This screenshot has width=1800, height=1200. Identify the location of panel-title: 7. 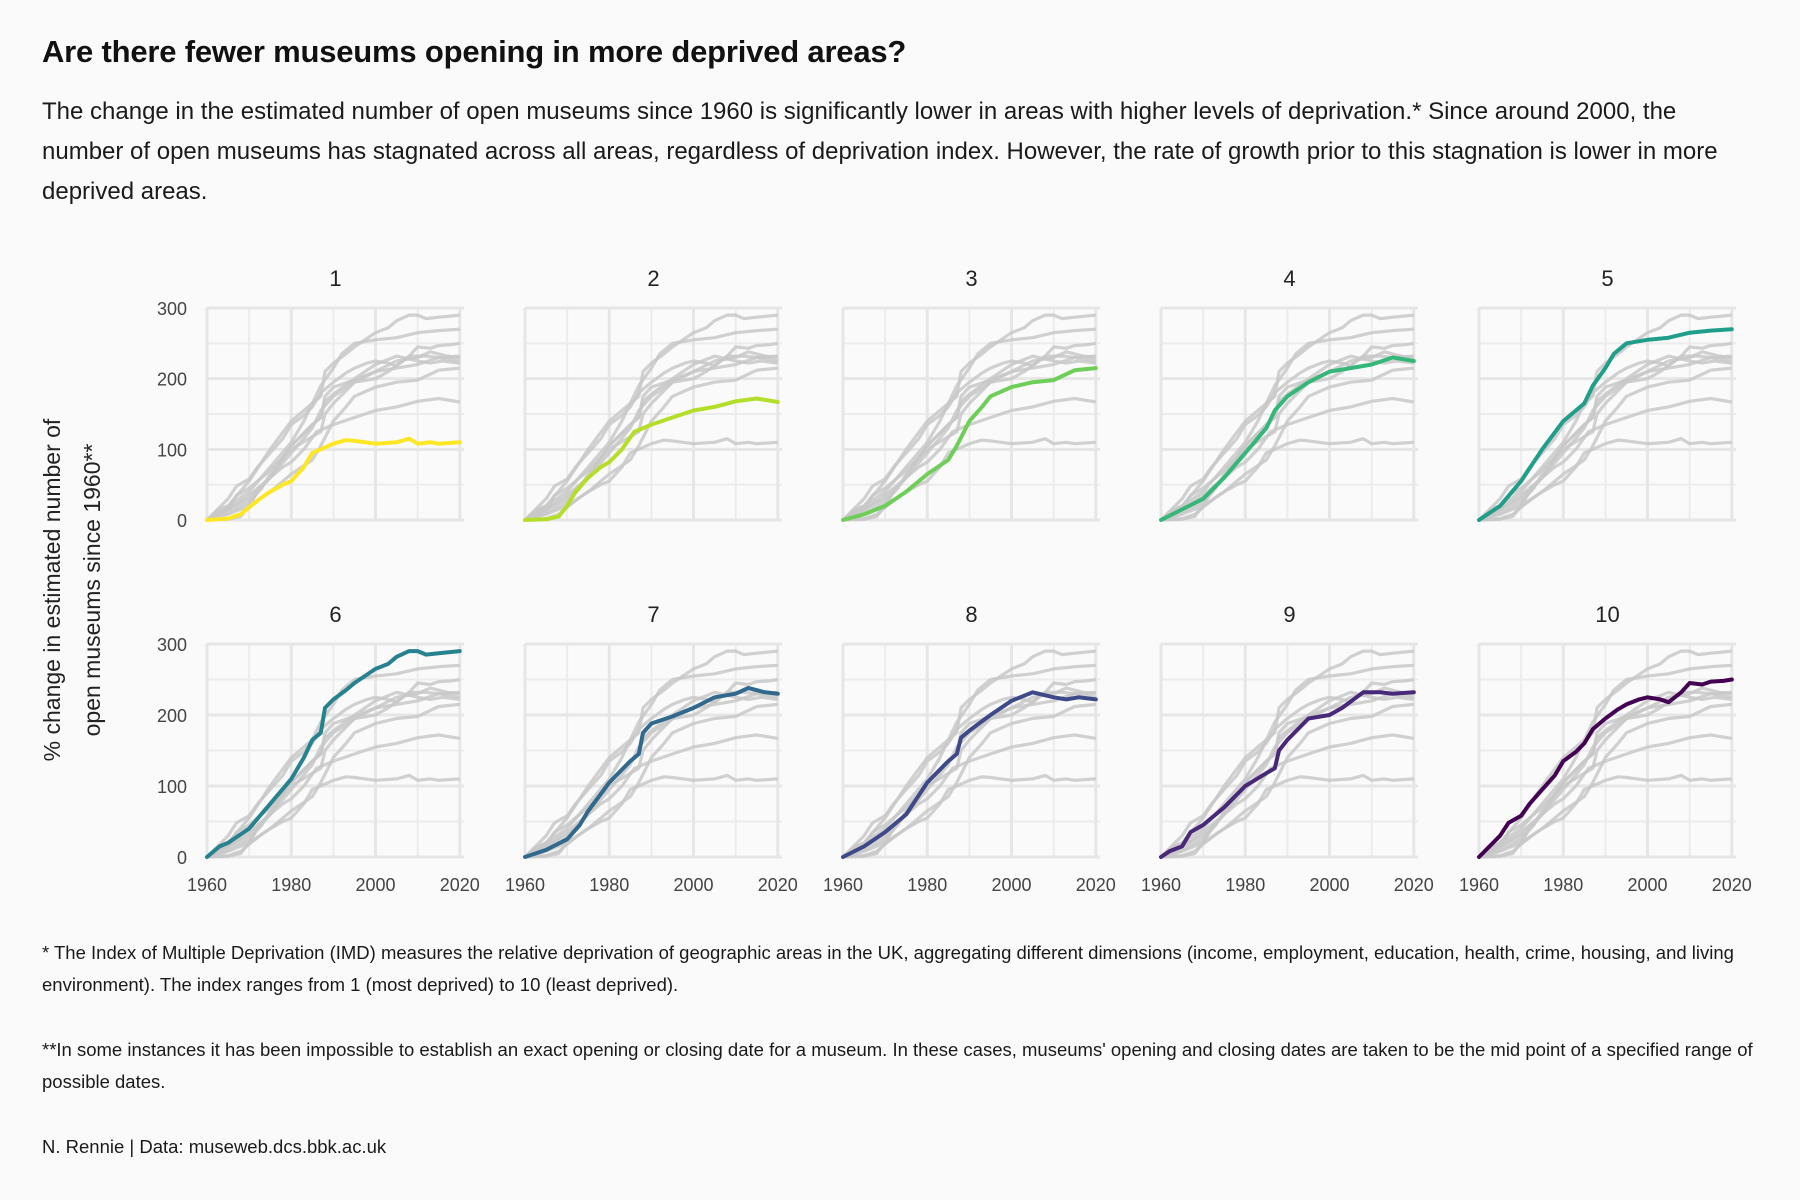
(653, 614).